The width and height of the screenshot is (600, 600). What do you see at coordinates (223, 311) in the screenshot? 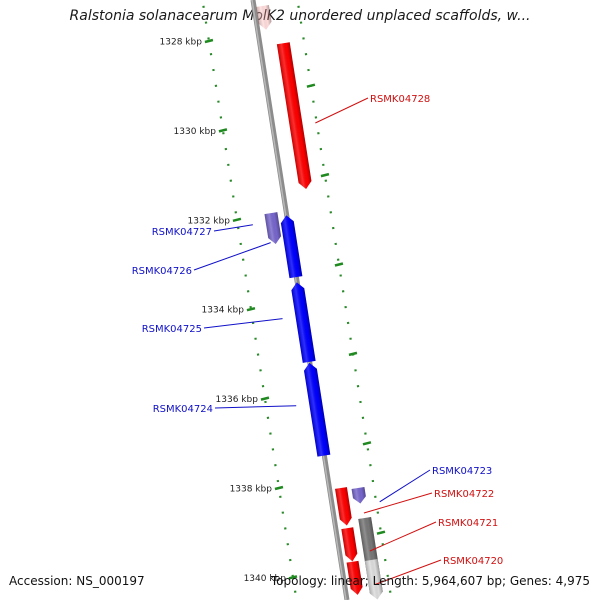
I see `tick-label: 1334 kbp` at bounding box center [223, 311].